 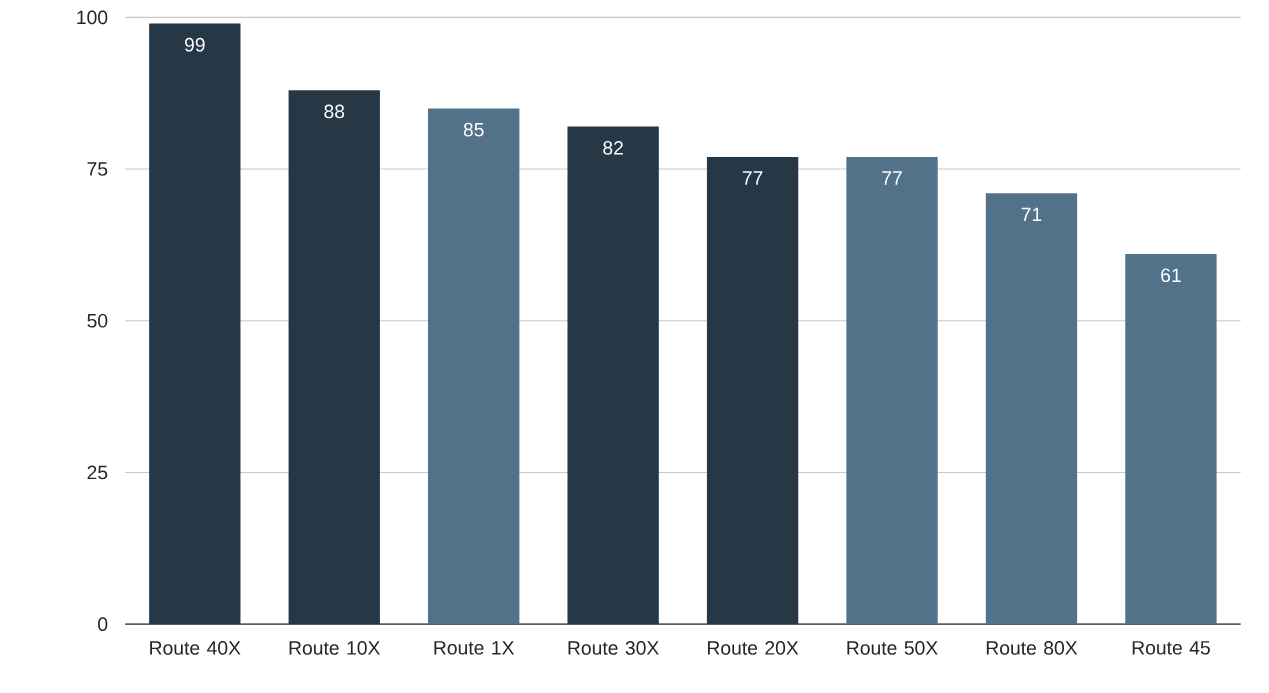 I want to click on x-tick-label: Route 30X, so click(x=613, y=648).